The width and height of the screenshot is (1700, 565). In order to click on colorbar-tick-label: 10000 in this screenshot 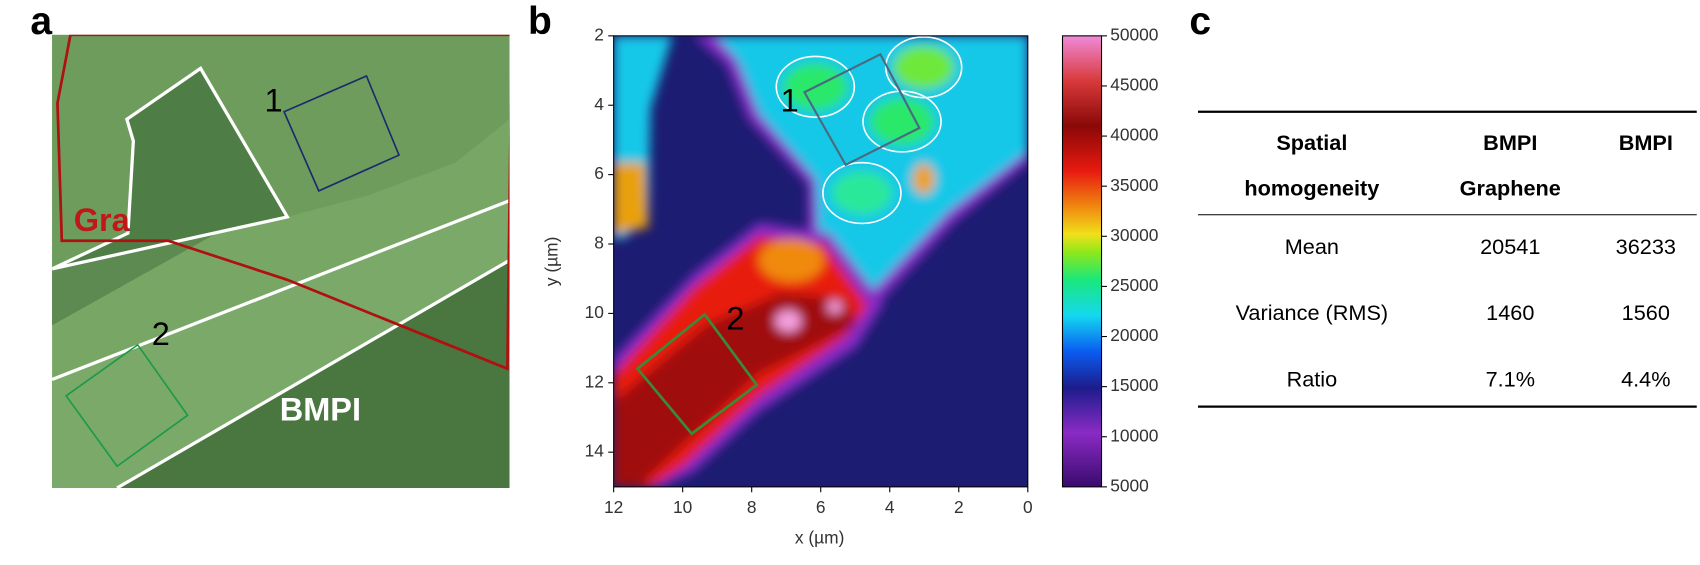, I will do `click(1134, 435)`.